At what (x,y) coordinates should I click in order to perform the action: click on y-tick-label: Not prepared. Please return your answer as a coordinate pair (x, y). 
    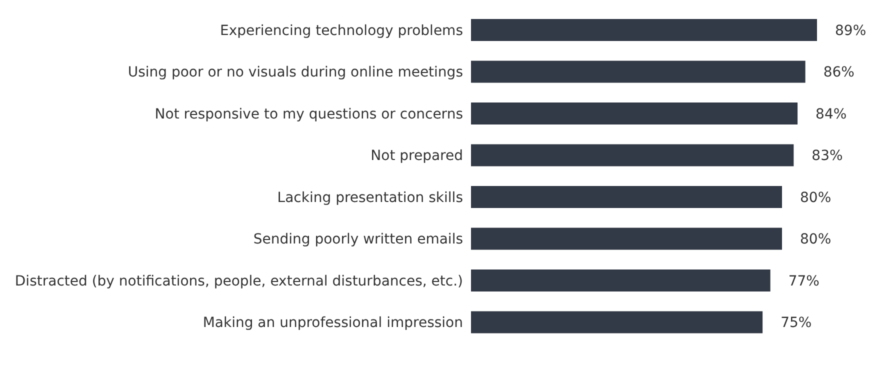
    Looking at the image, I should click on (416, 156).